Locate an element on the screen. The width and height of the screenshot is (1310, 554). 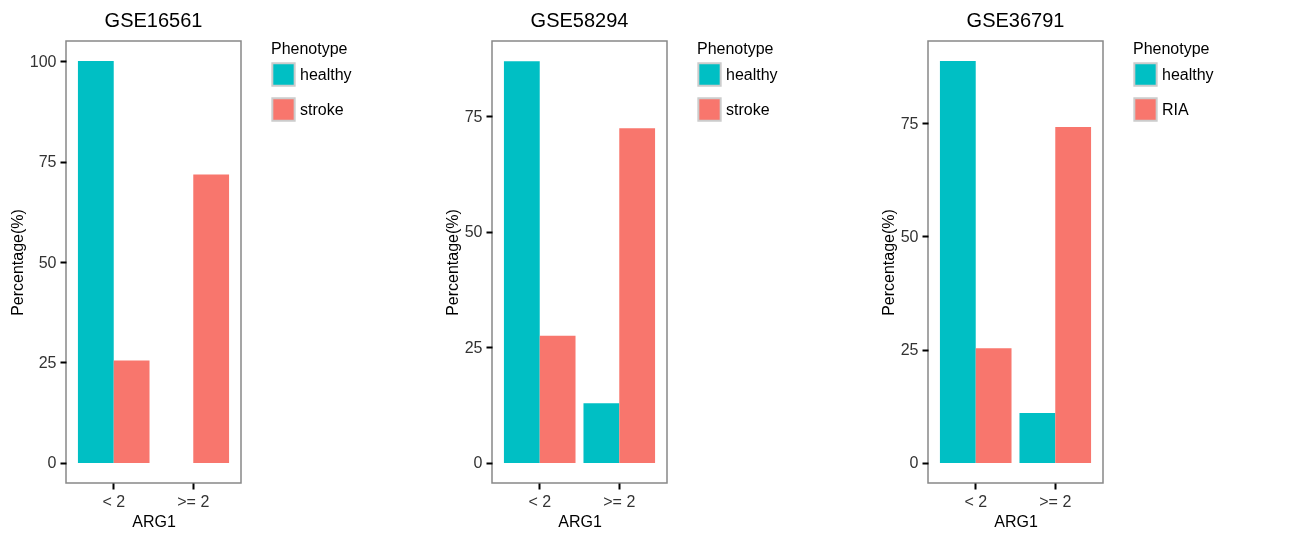
y-tick-label: 100 is located at coordinates (43, 61).